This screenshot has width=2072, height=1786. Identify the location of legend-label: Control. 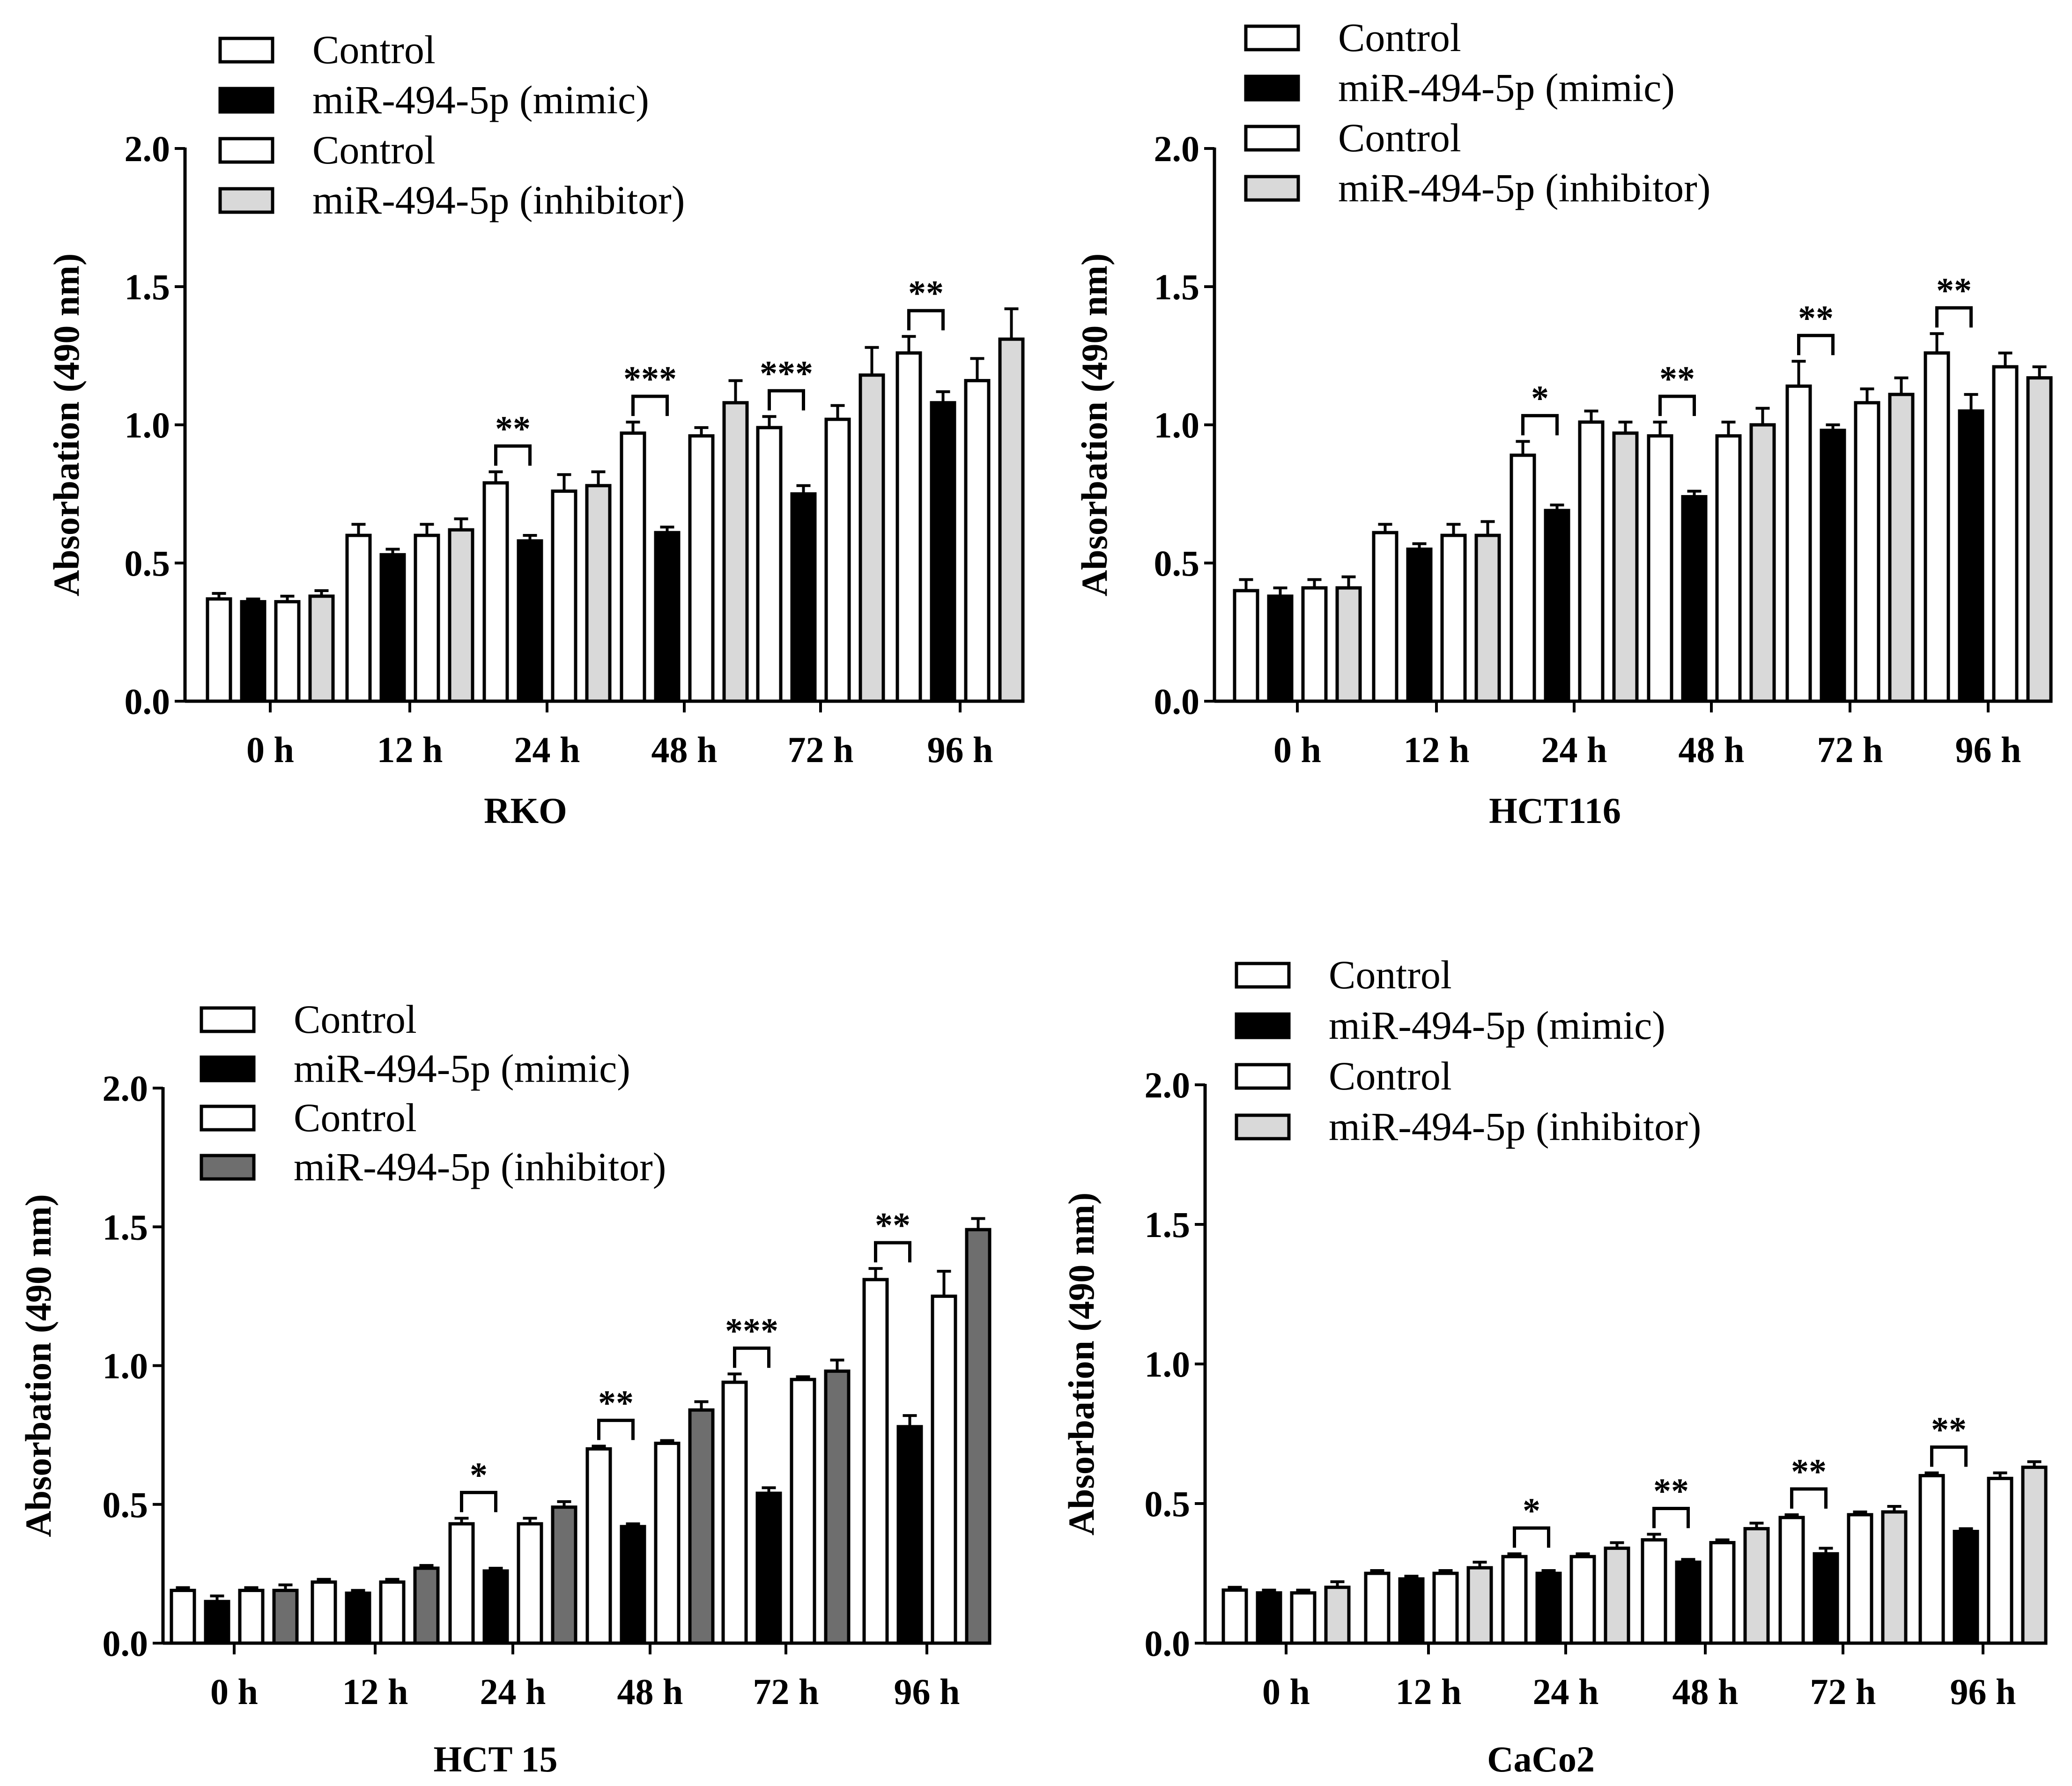
(1390, 974).